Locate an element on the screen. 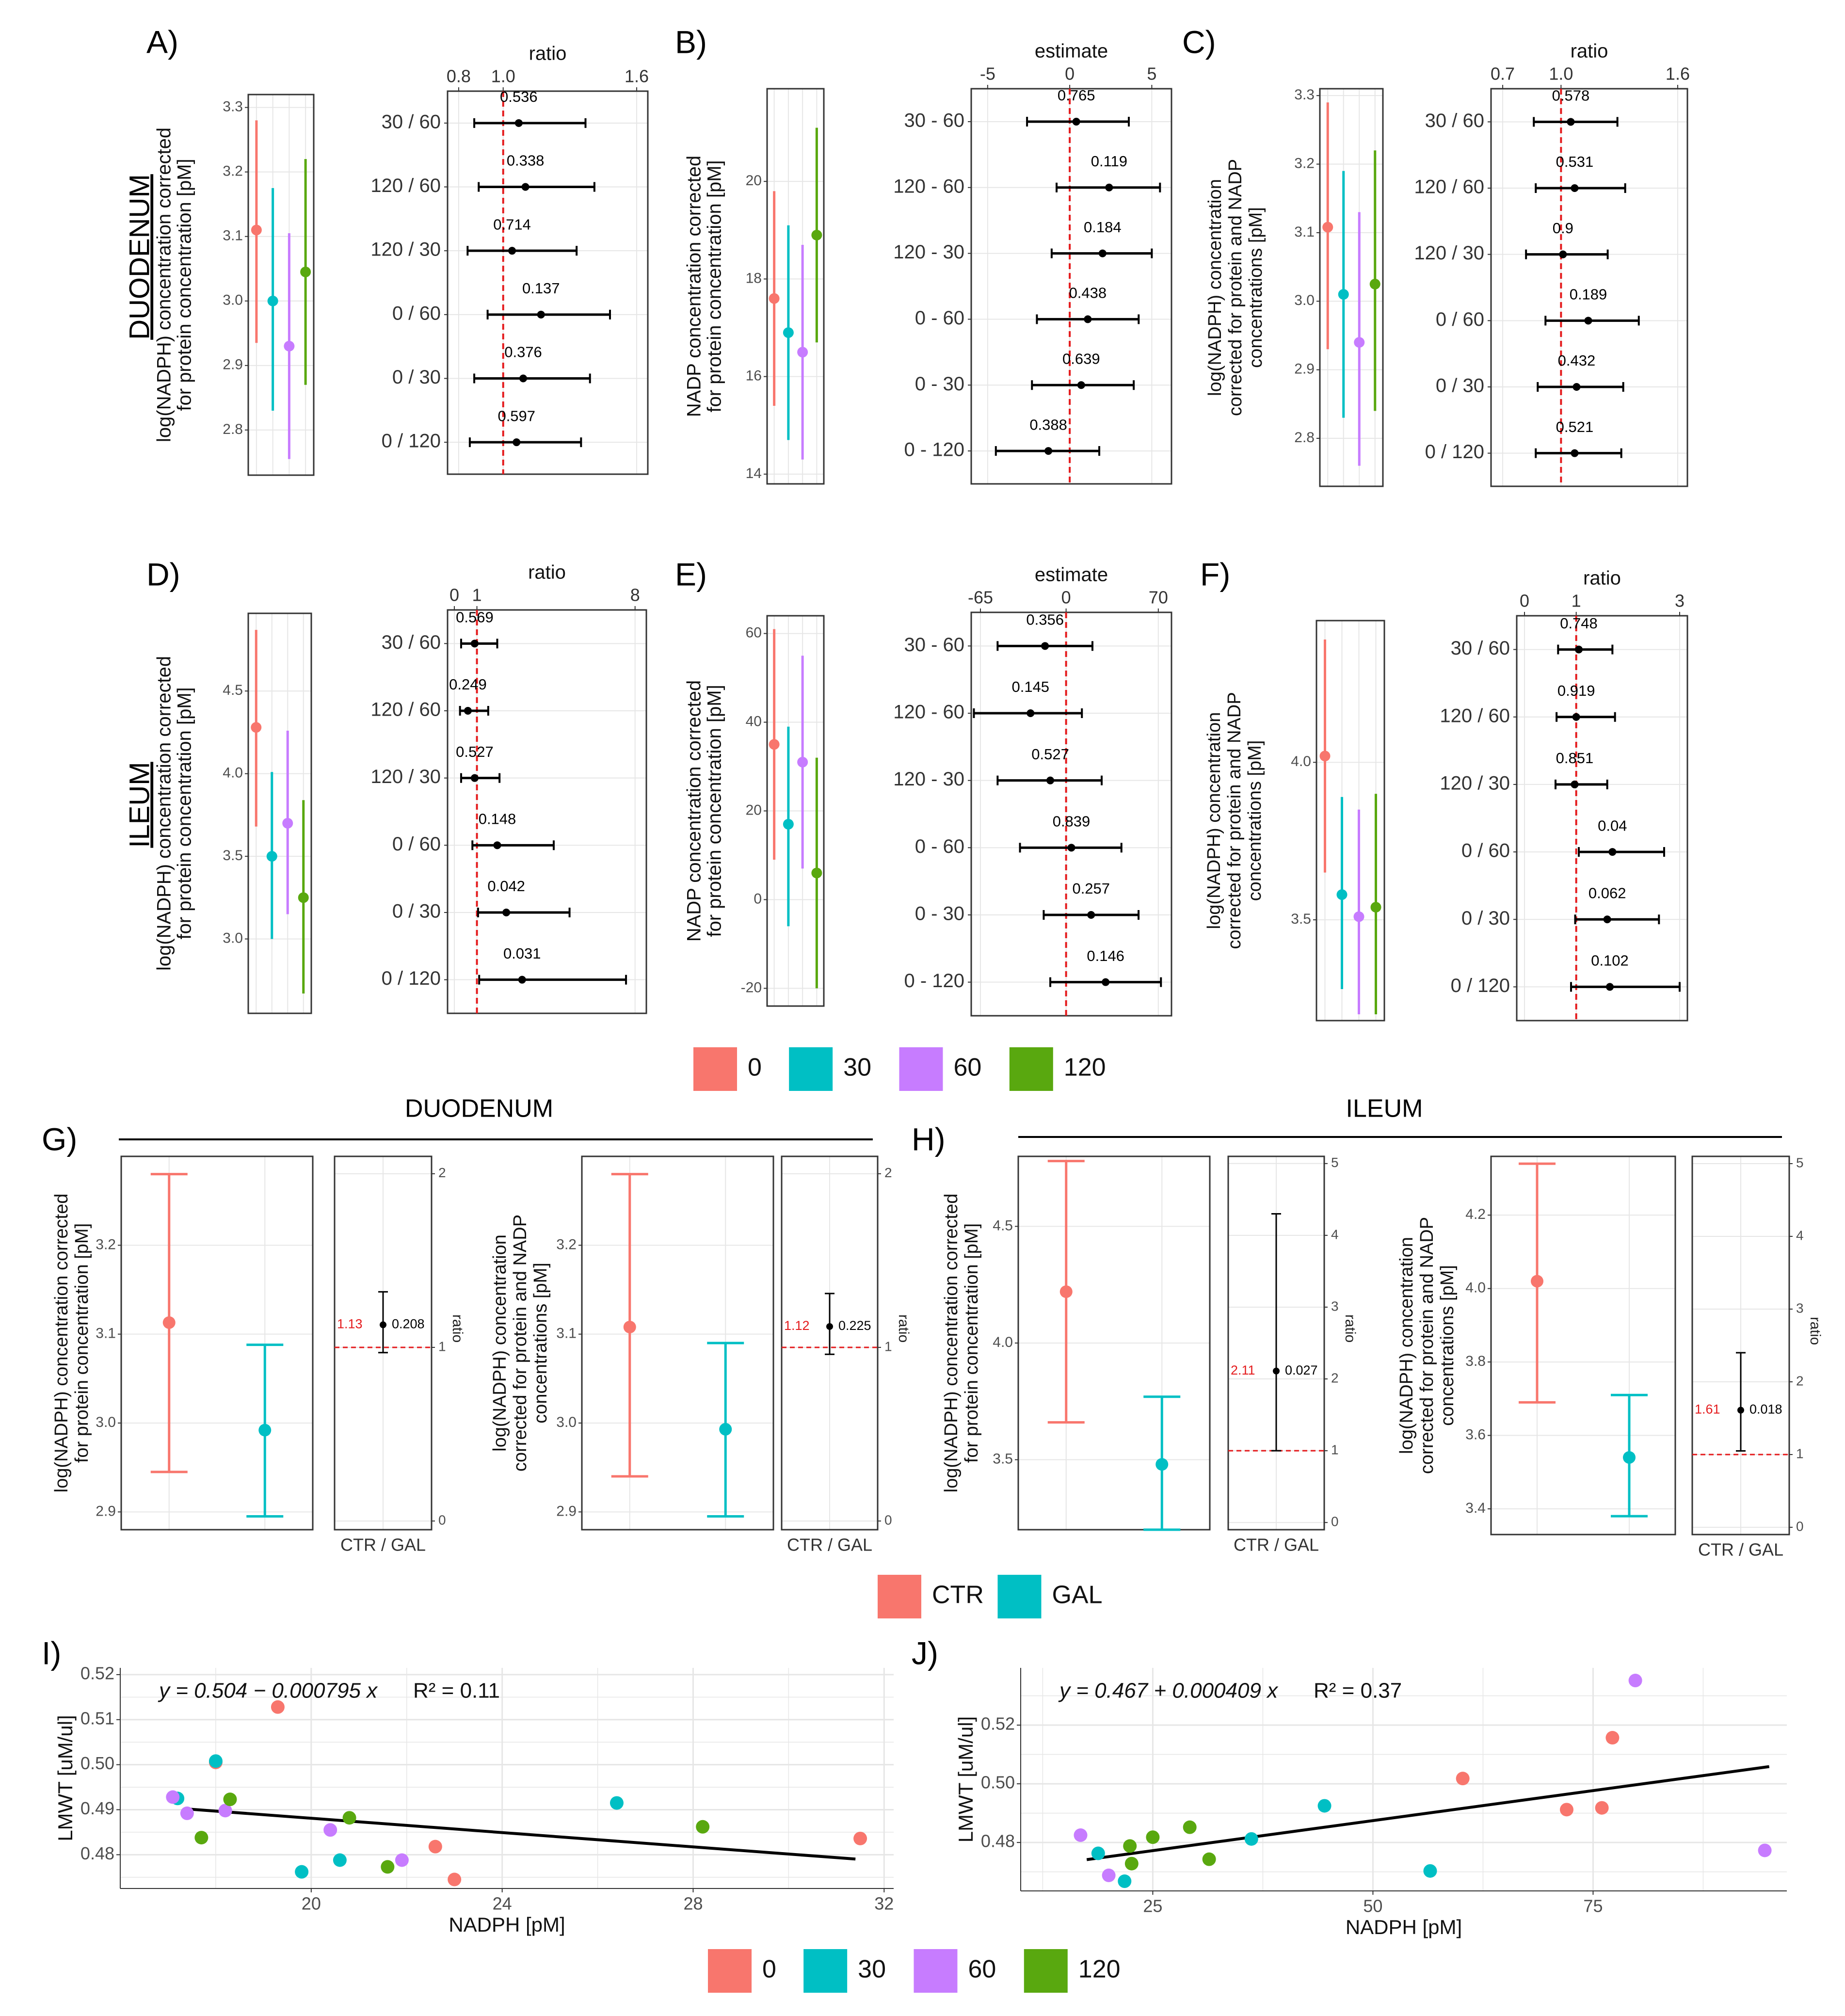  p-value-label: 0.018 is located at coordinates (1765, 1409).